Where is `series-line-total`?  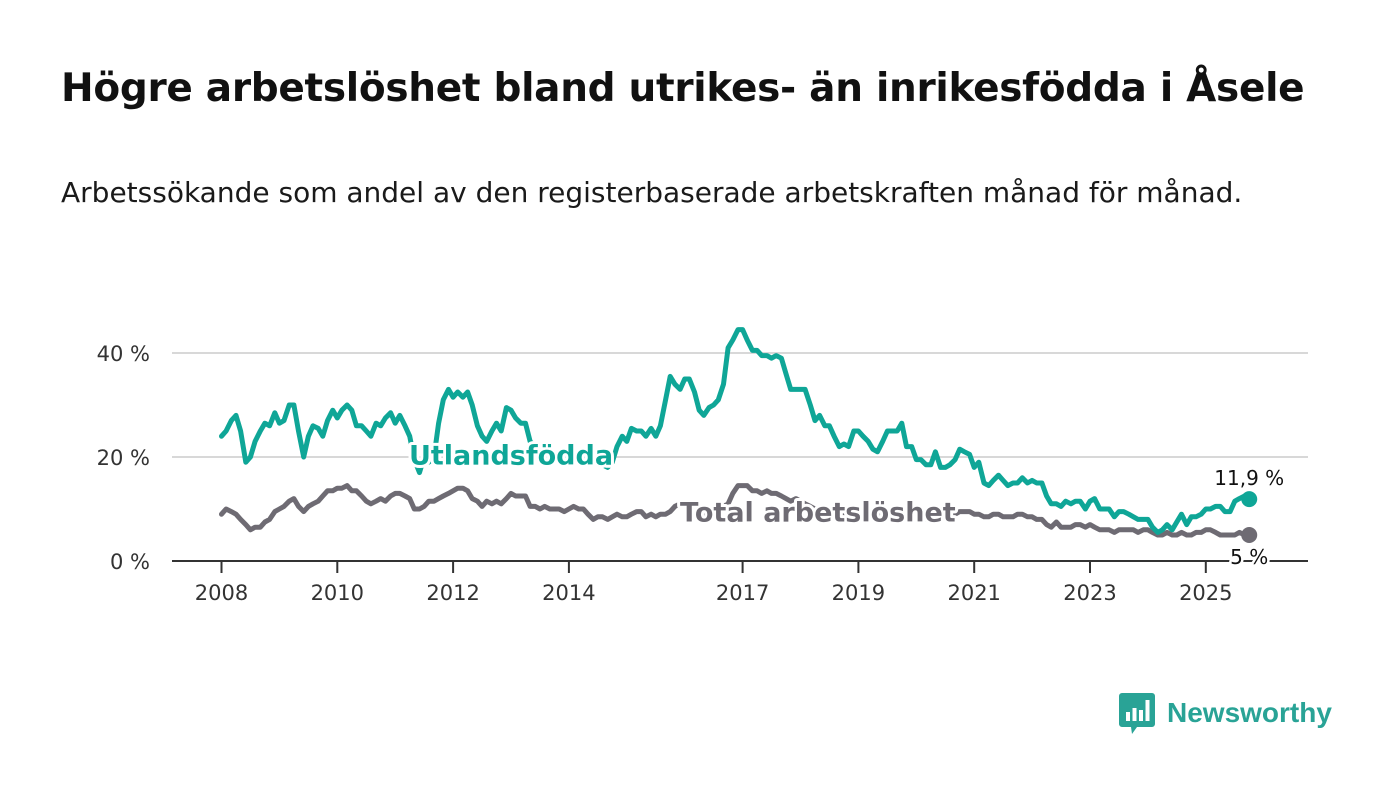
series-line-total is located at coordinates (735, 510).